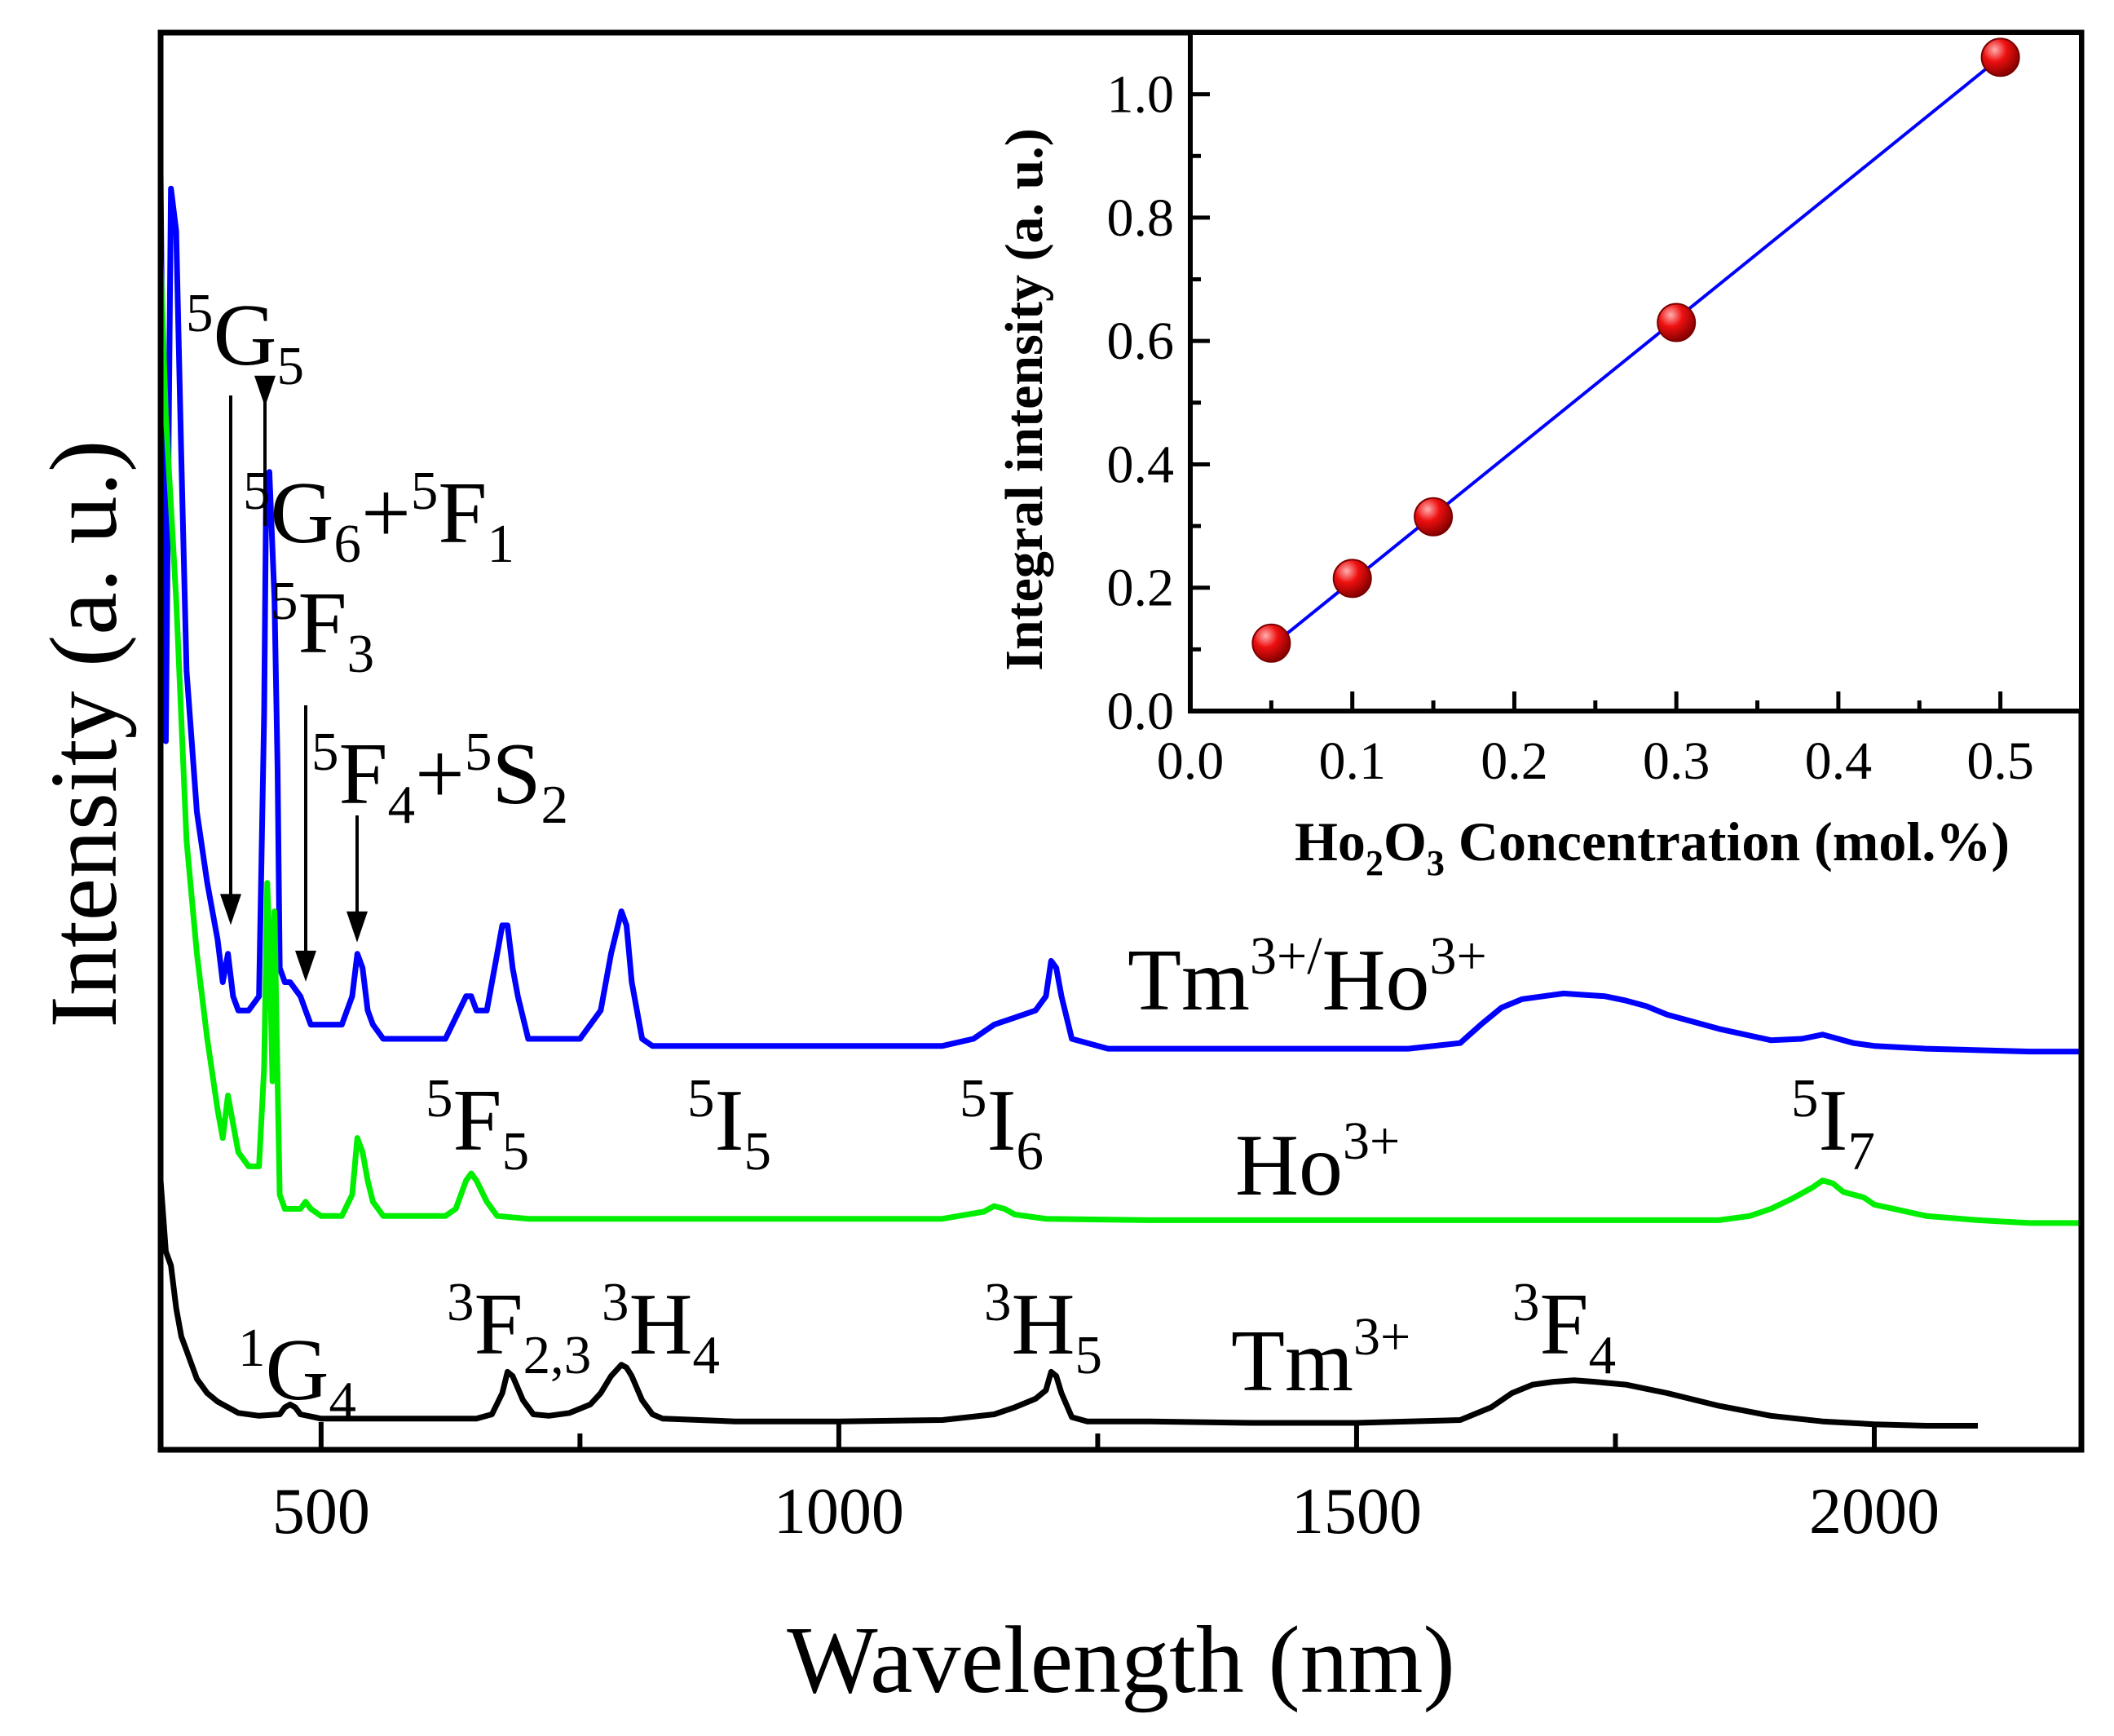 This screenshot has height=1736, width=2114. I want to click on inset-y-tick-label: 0.6, so click(1141, 341).